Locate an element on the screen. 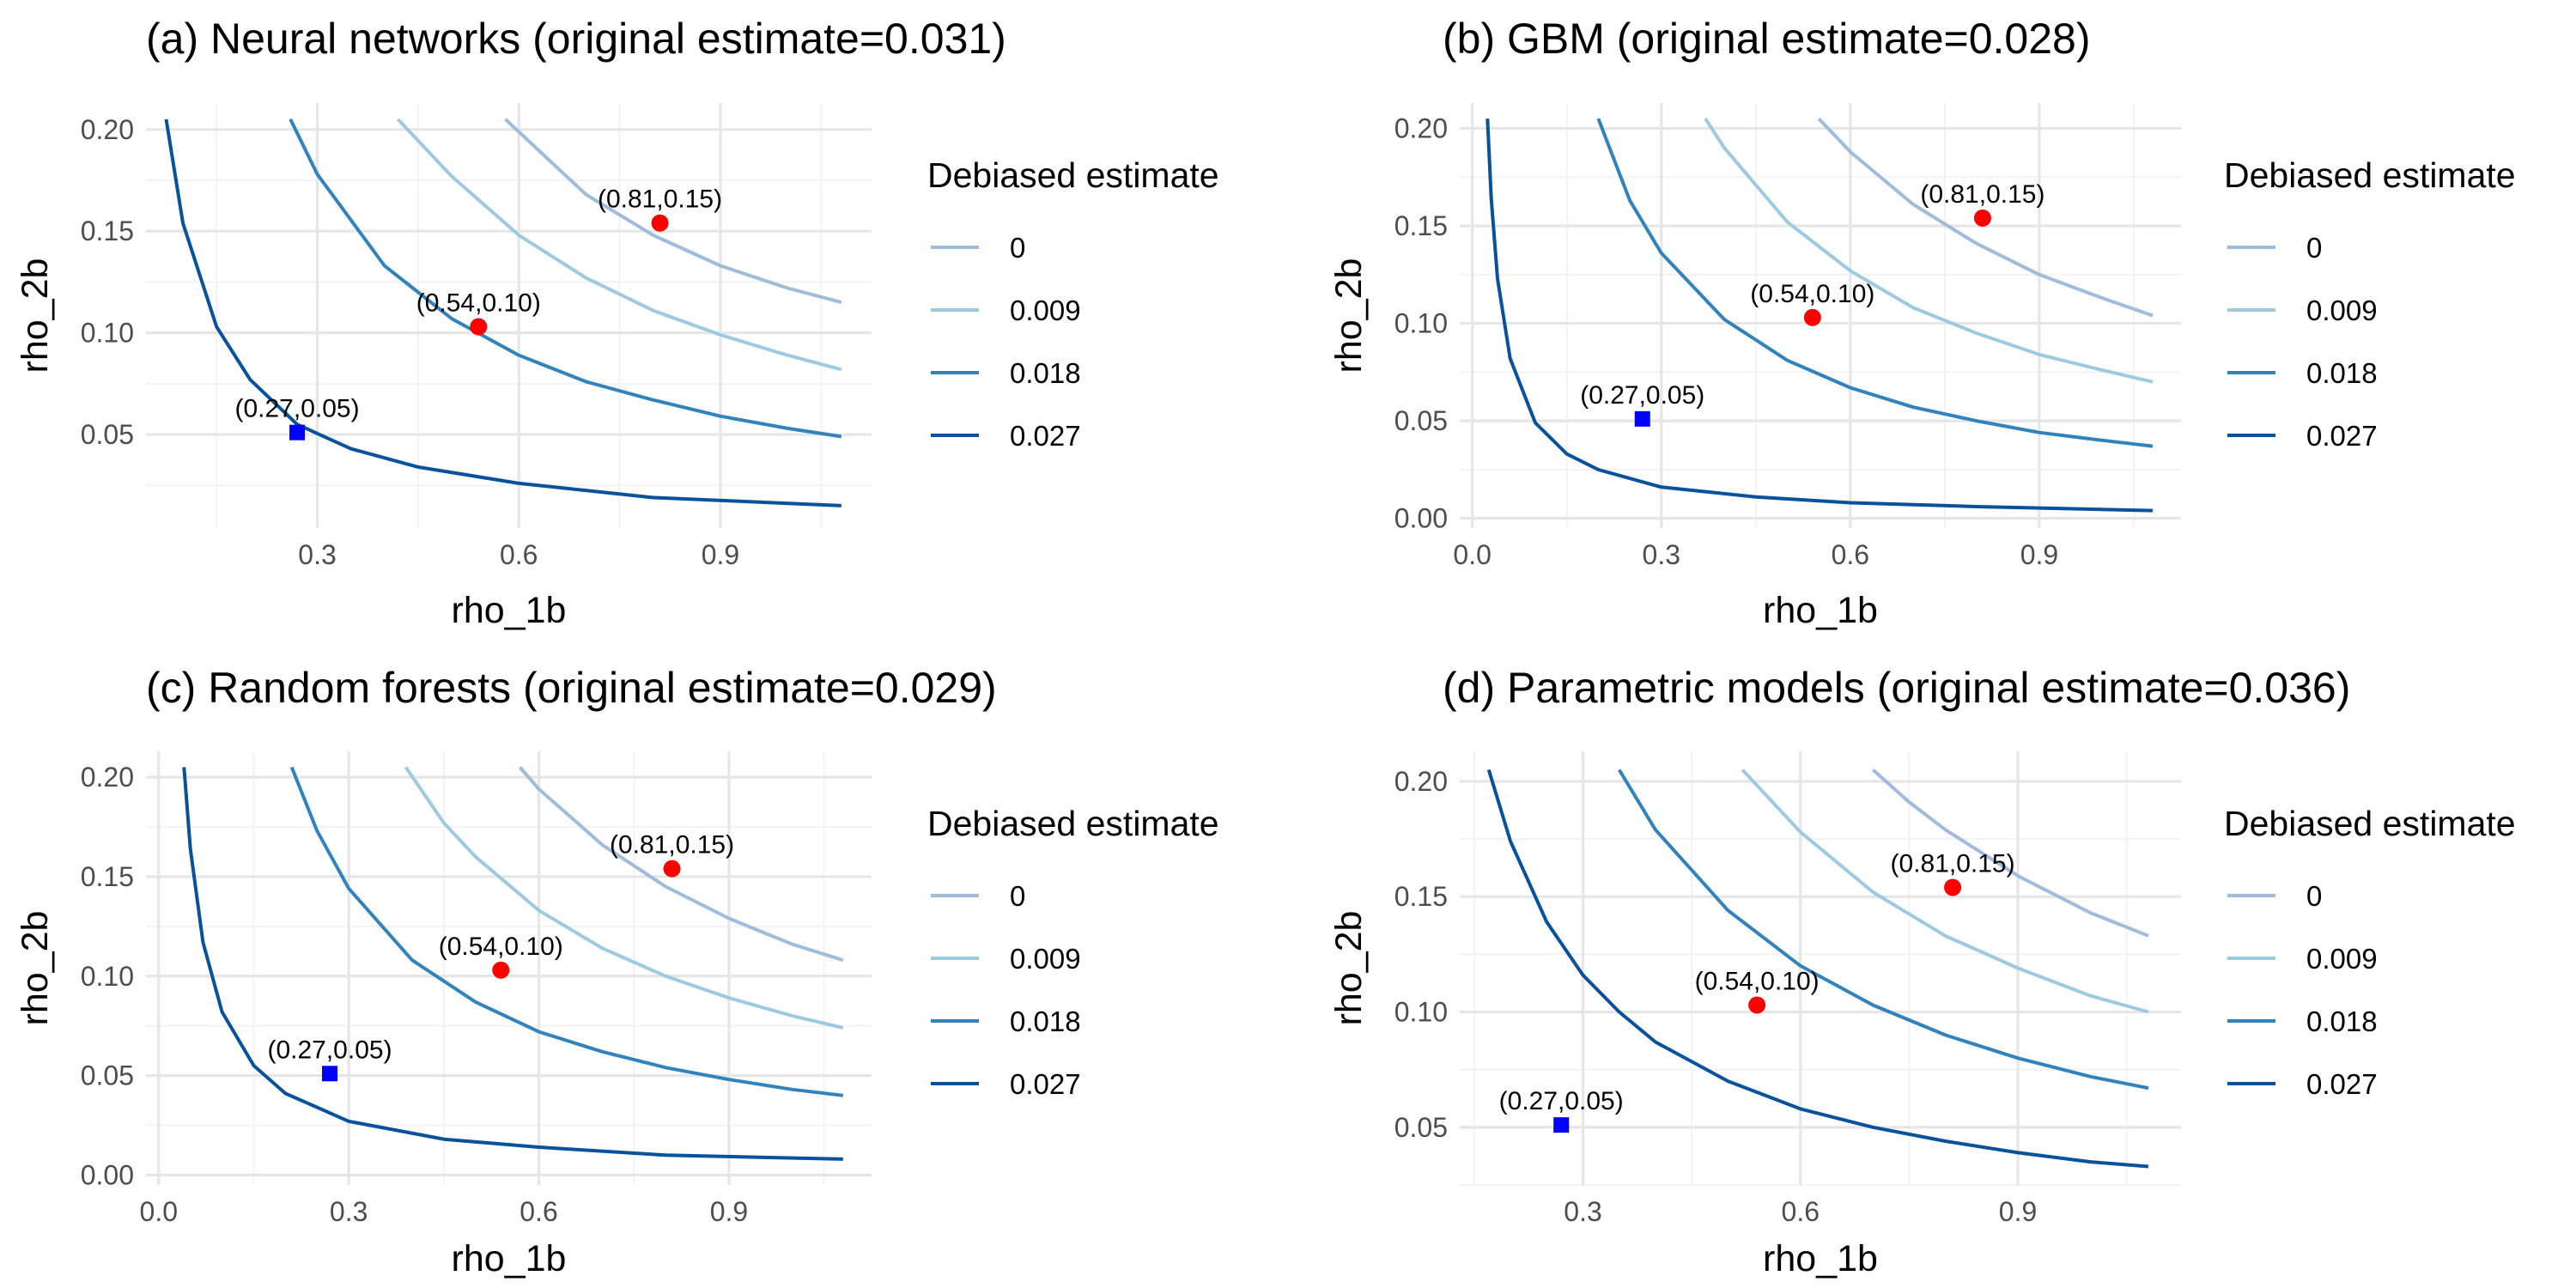 The width and height of the screenshot is (2576, 1288). panel-title: (b) GBM (original estimate=0.028) is located at coordinates (1767, 39).